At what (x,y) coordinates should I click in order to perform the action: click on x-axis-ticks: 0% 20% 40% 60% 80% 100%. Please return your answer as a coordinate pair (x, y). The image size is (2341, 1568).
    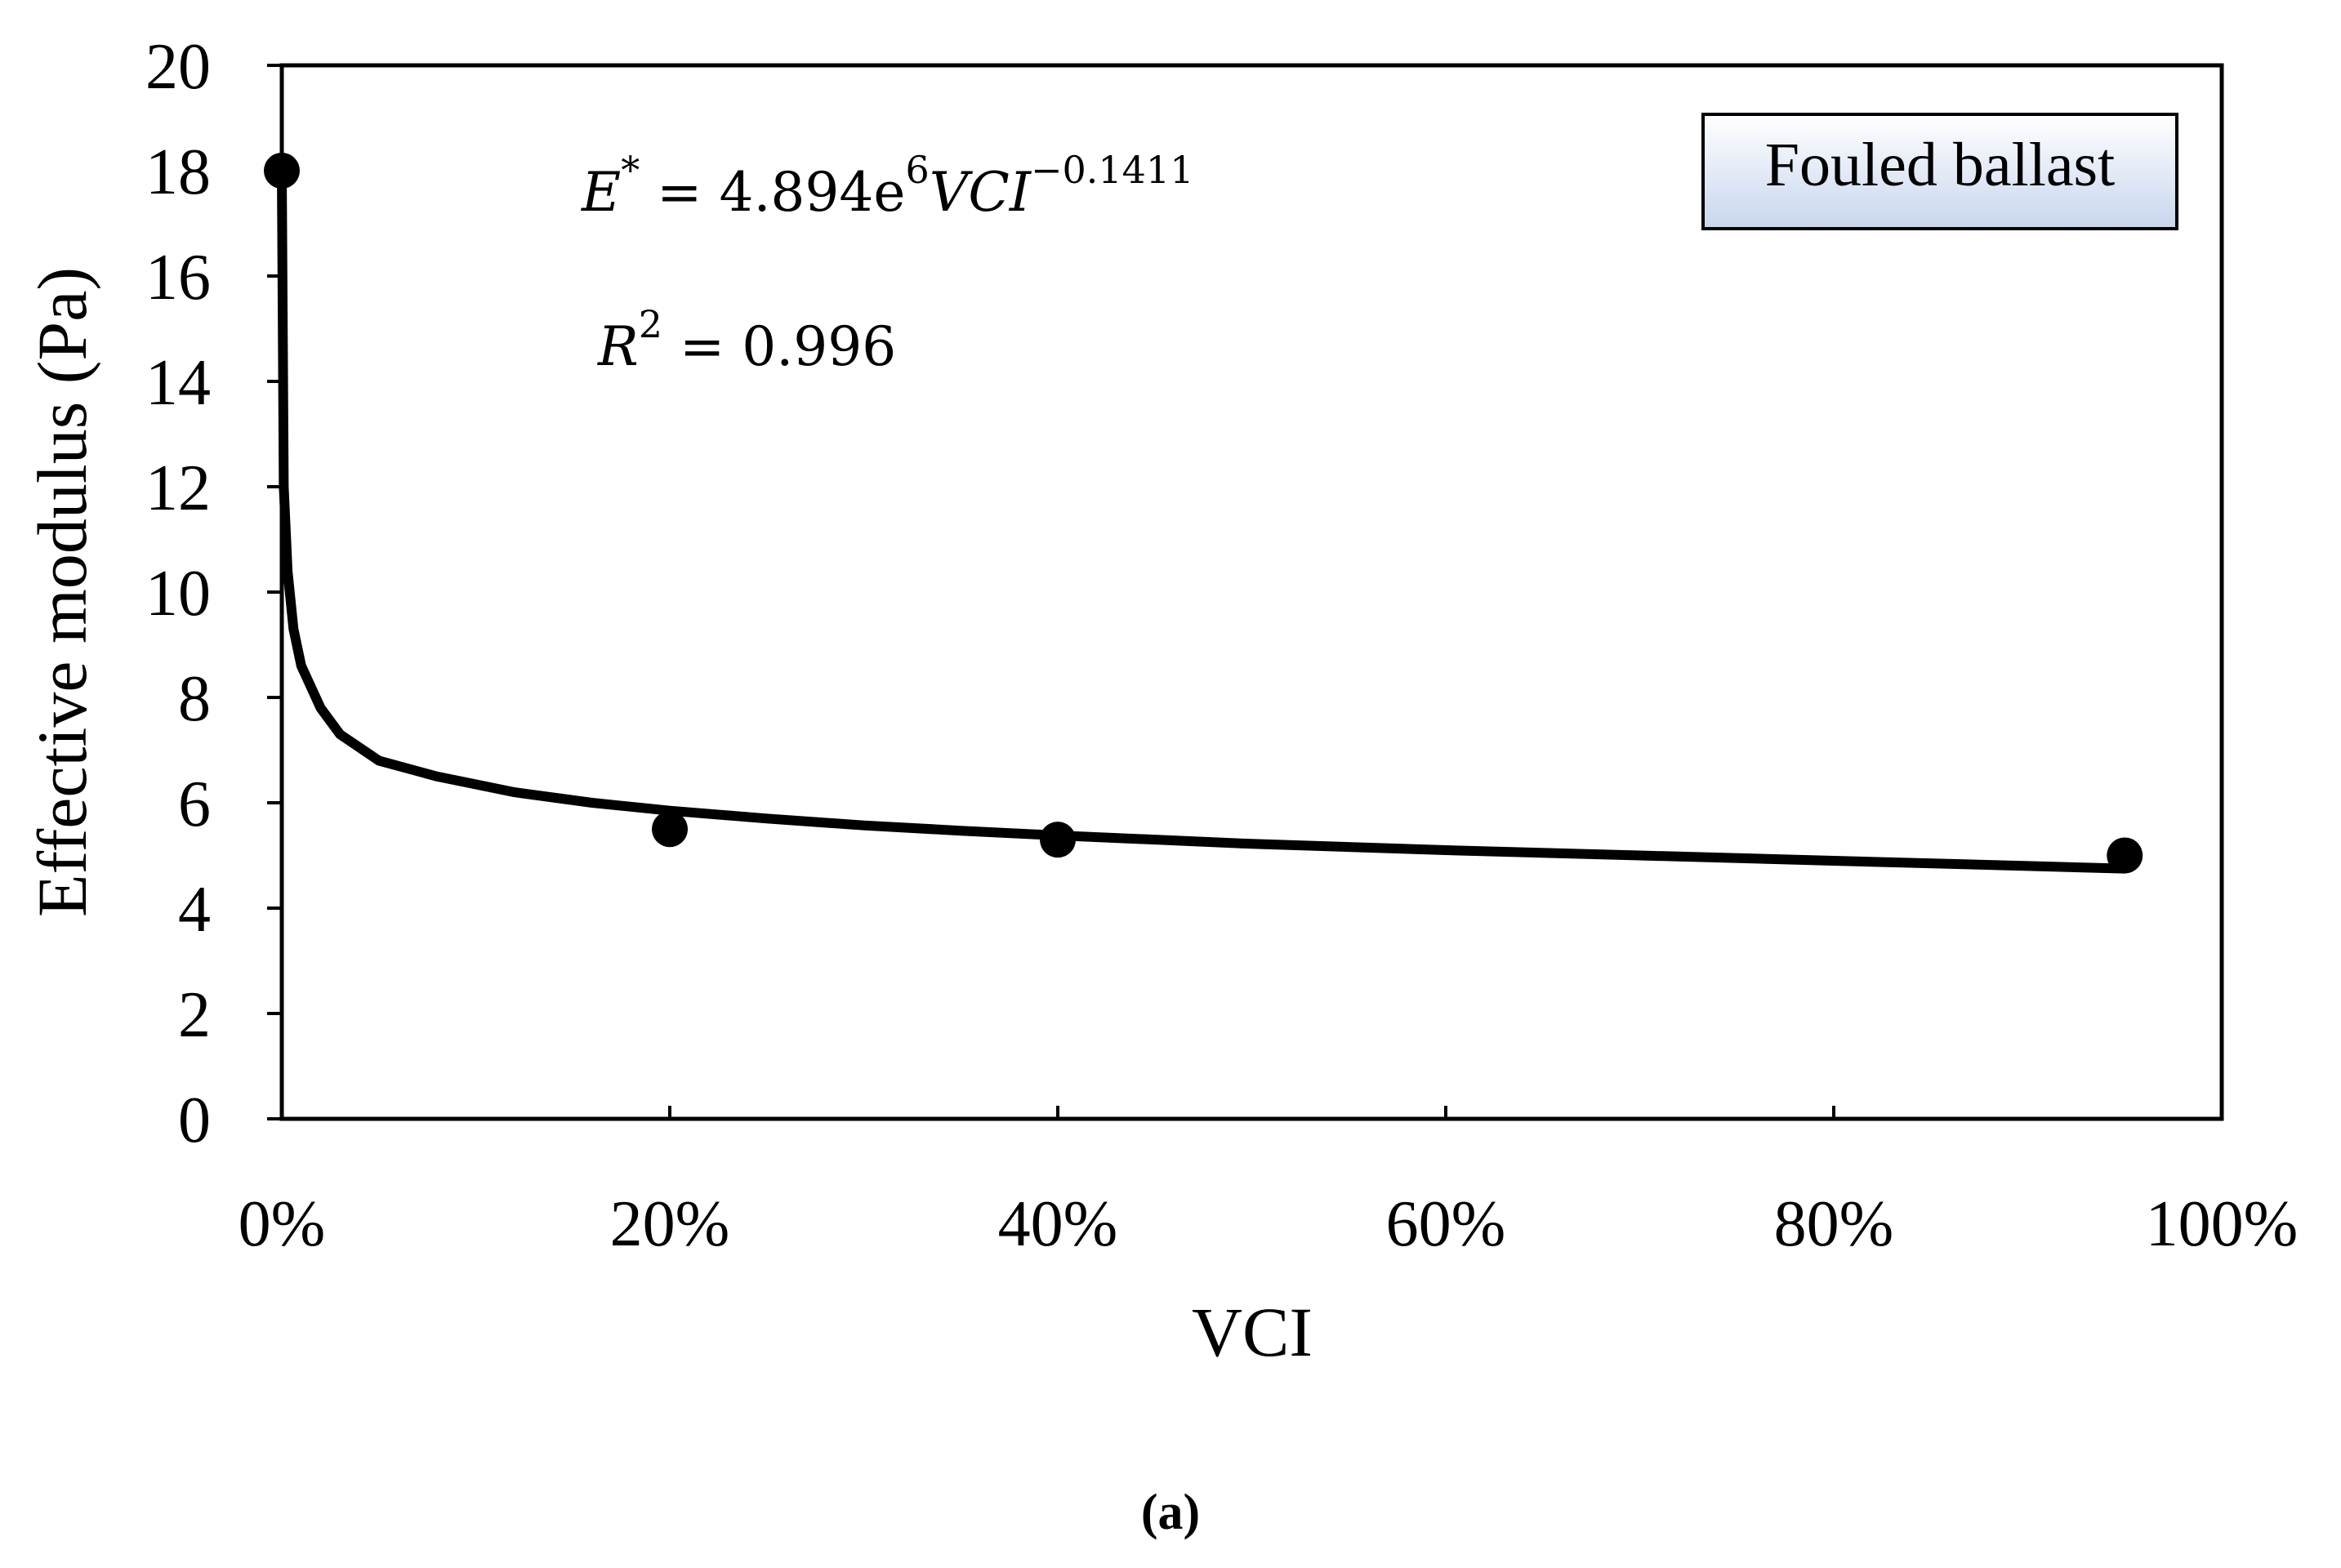
    Looking at the image, I should click on (1269, 1183).